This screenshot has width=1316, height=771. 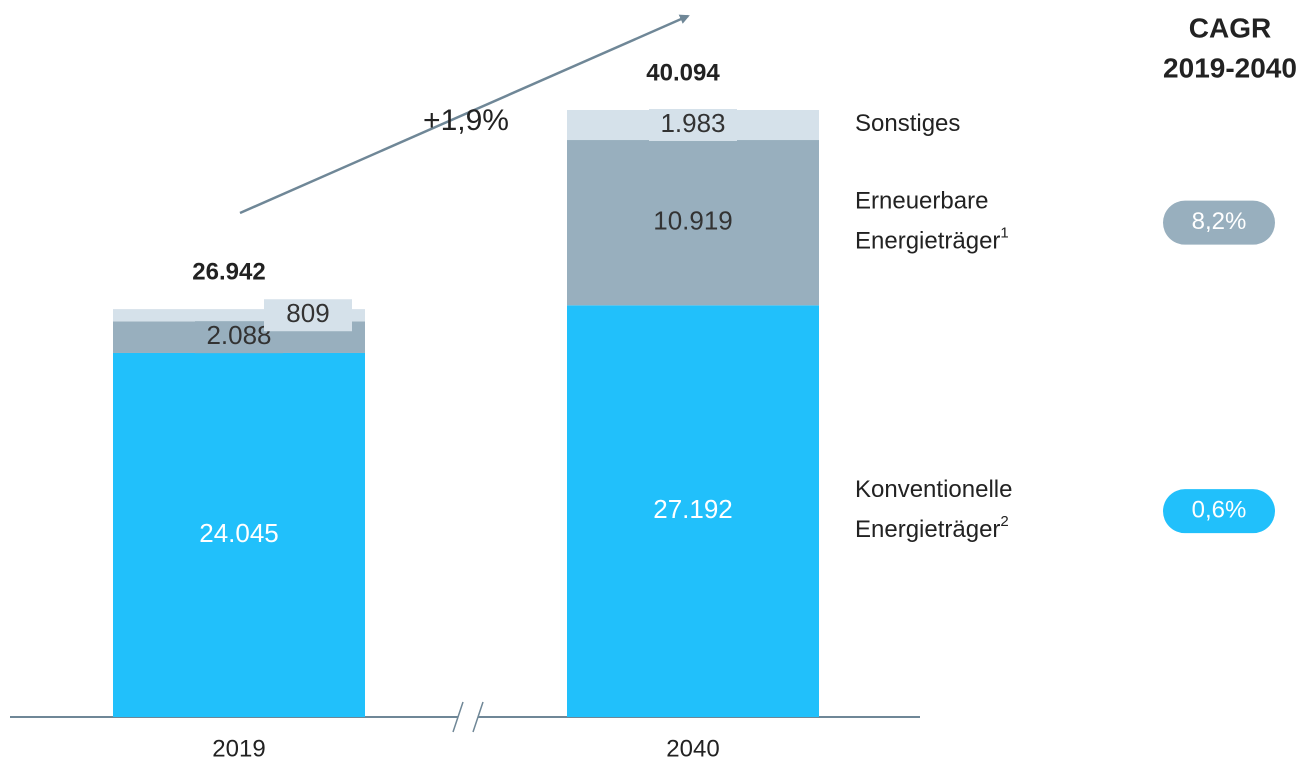 What do you see at coordinates (1004, 521) in the screenshot?
I see `footnote-mark: 2` at bounding box center [1004, 521].